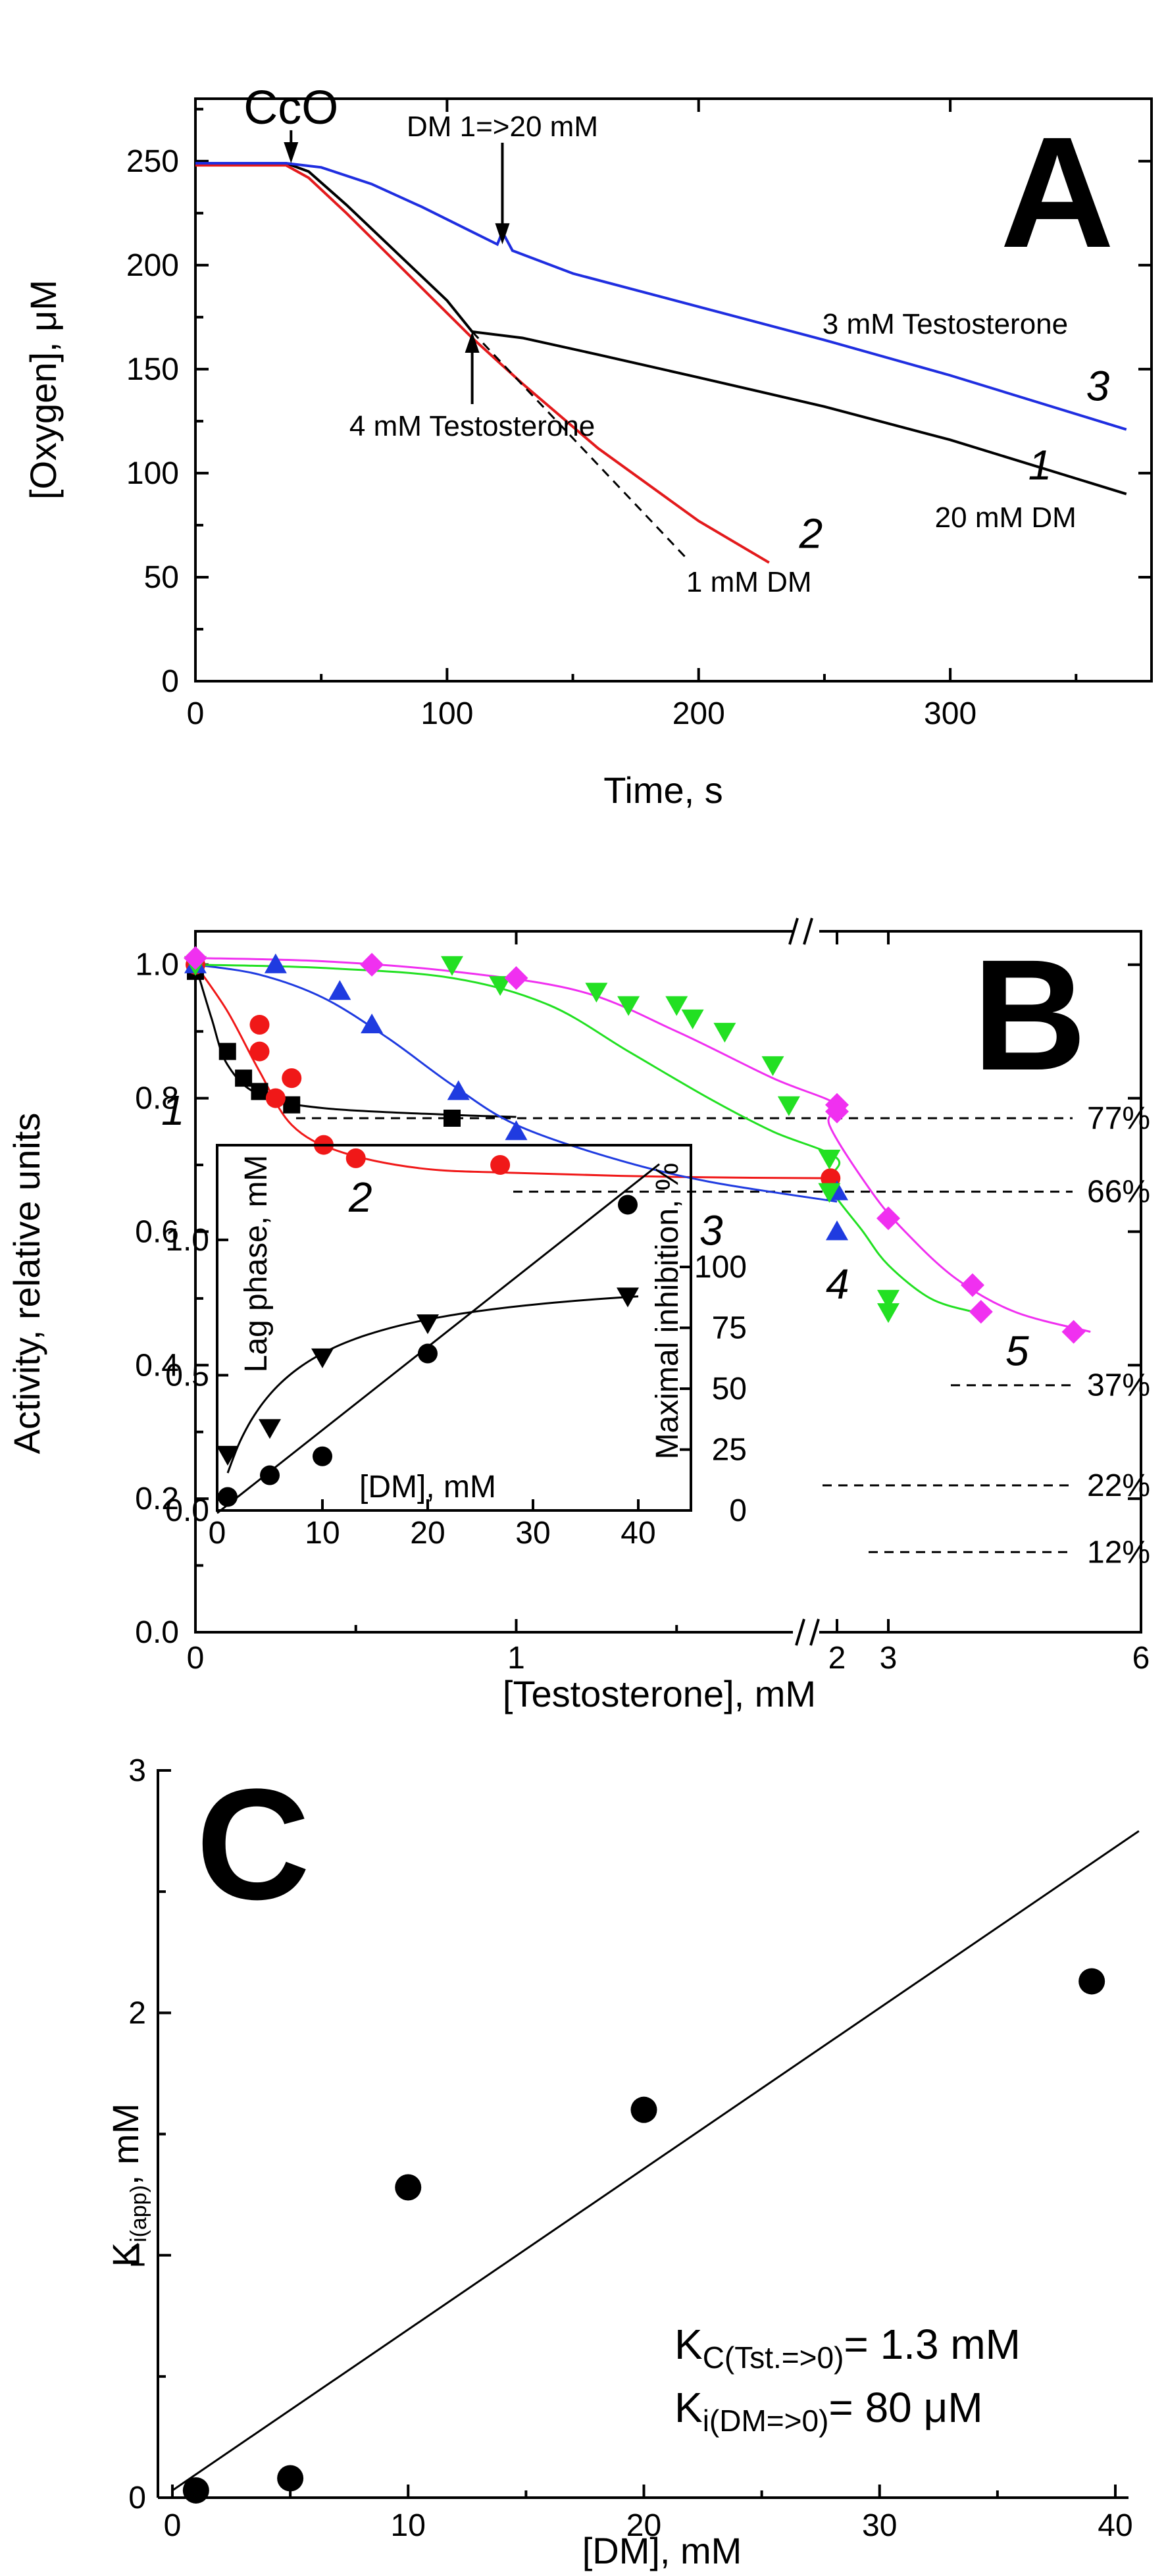 This screenshot has height=2576, width=1166. I want to click on x-tick-label: 100, so click(447, 713).